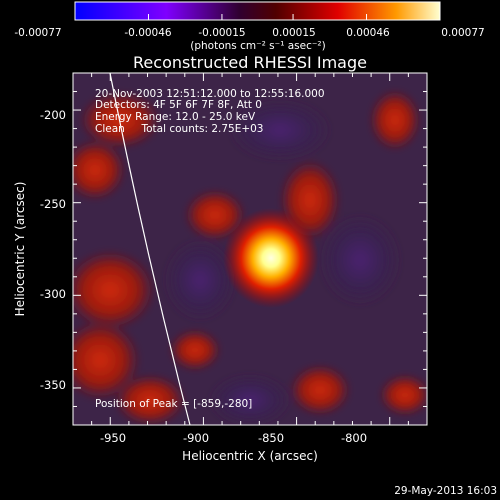 This screenshot has height=500, width=500. I want to click on annotation-counts: Clean Total counts: 2.75E+03, so click(179, 129).